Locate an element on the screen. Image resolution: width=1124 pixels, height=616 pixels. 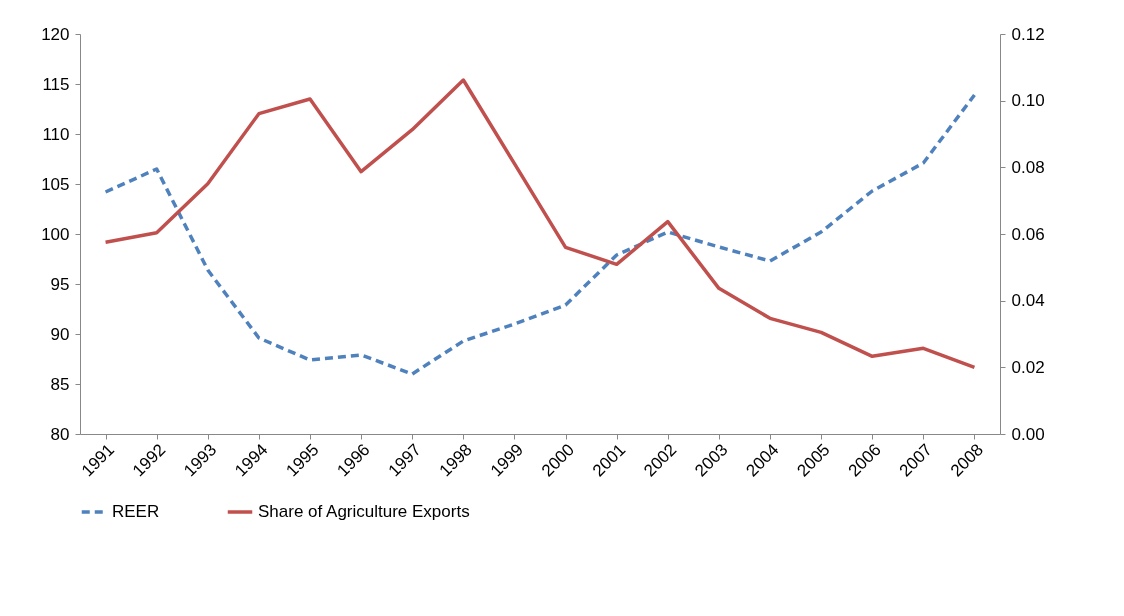
y2-tick-label: 0.02 is located at coordinates (1028, 367).